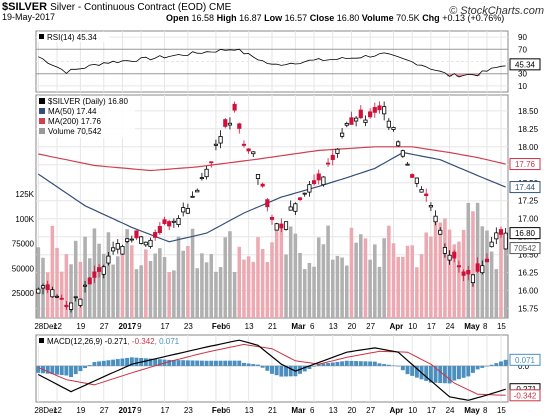  Describe the element at coordinates (29, 17) in the screenshot. I see `chart-date: 19-May-2017` at that location.